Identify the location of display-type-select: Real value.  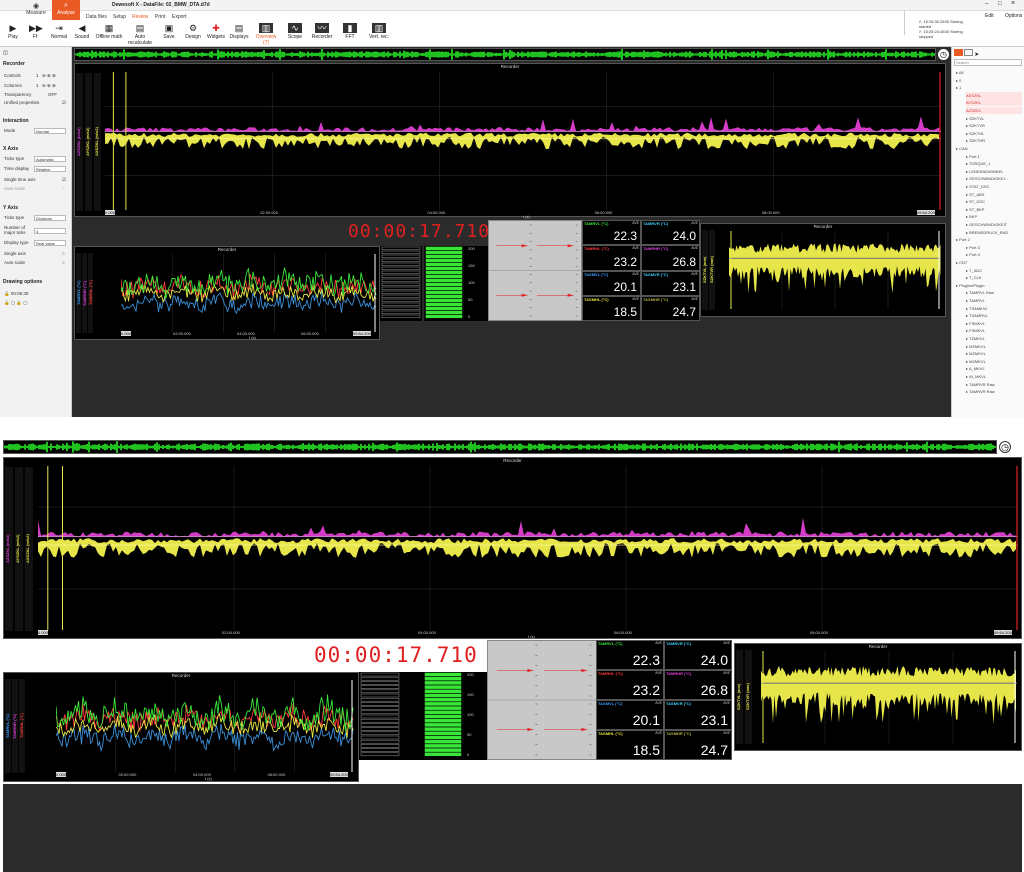
(50, 243).